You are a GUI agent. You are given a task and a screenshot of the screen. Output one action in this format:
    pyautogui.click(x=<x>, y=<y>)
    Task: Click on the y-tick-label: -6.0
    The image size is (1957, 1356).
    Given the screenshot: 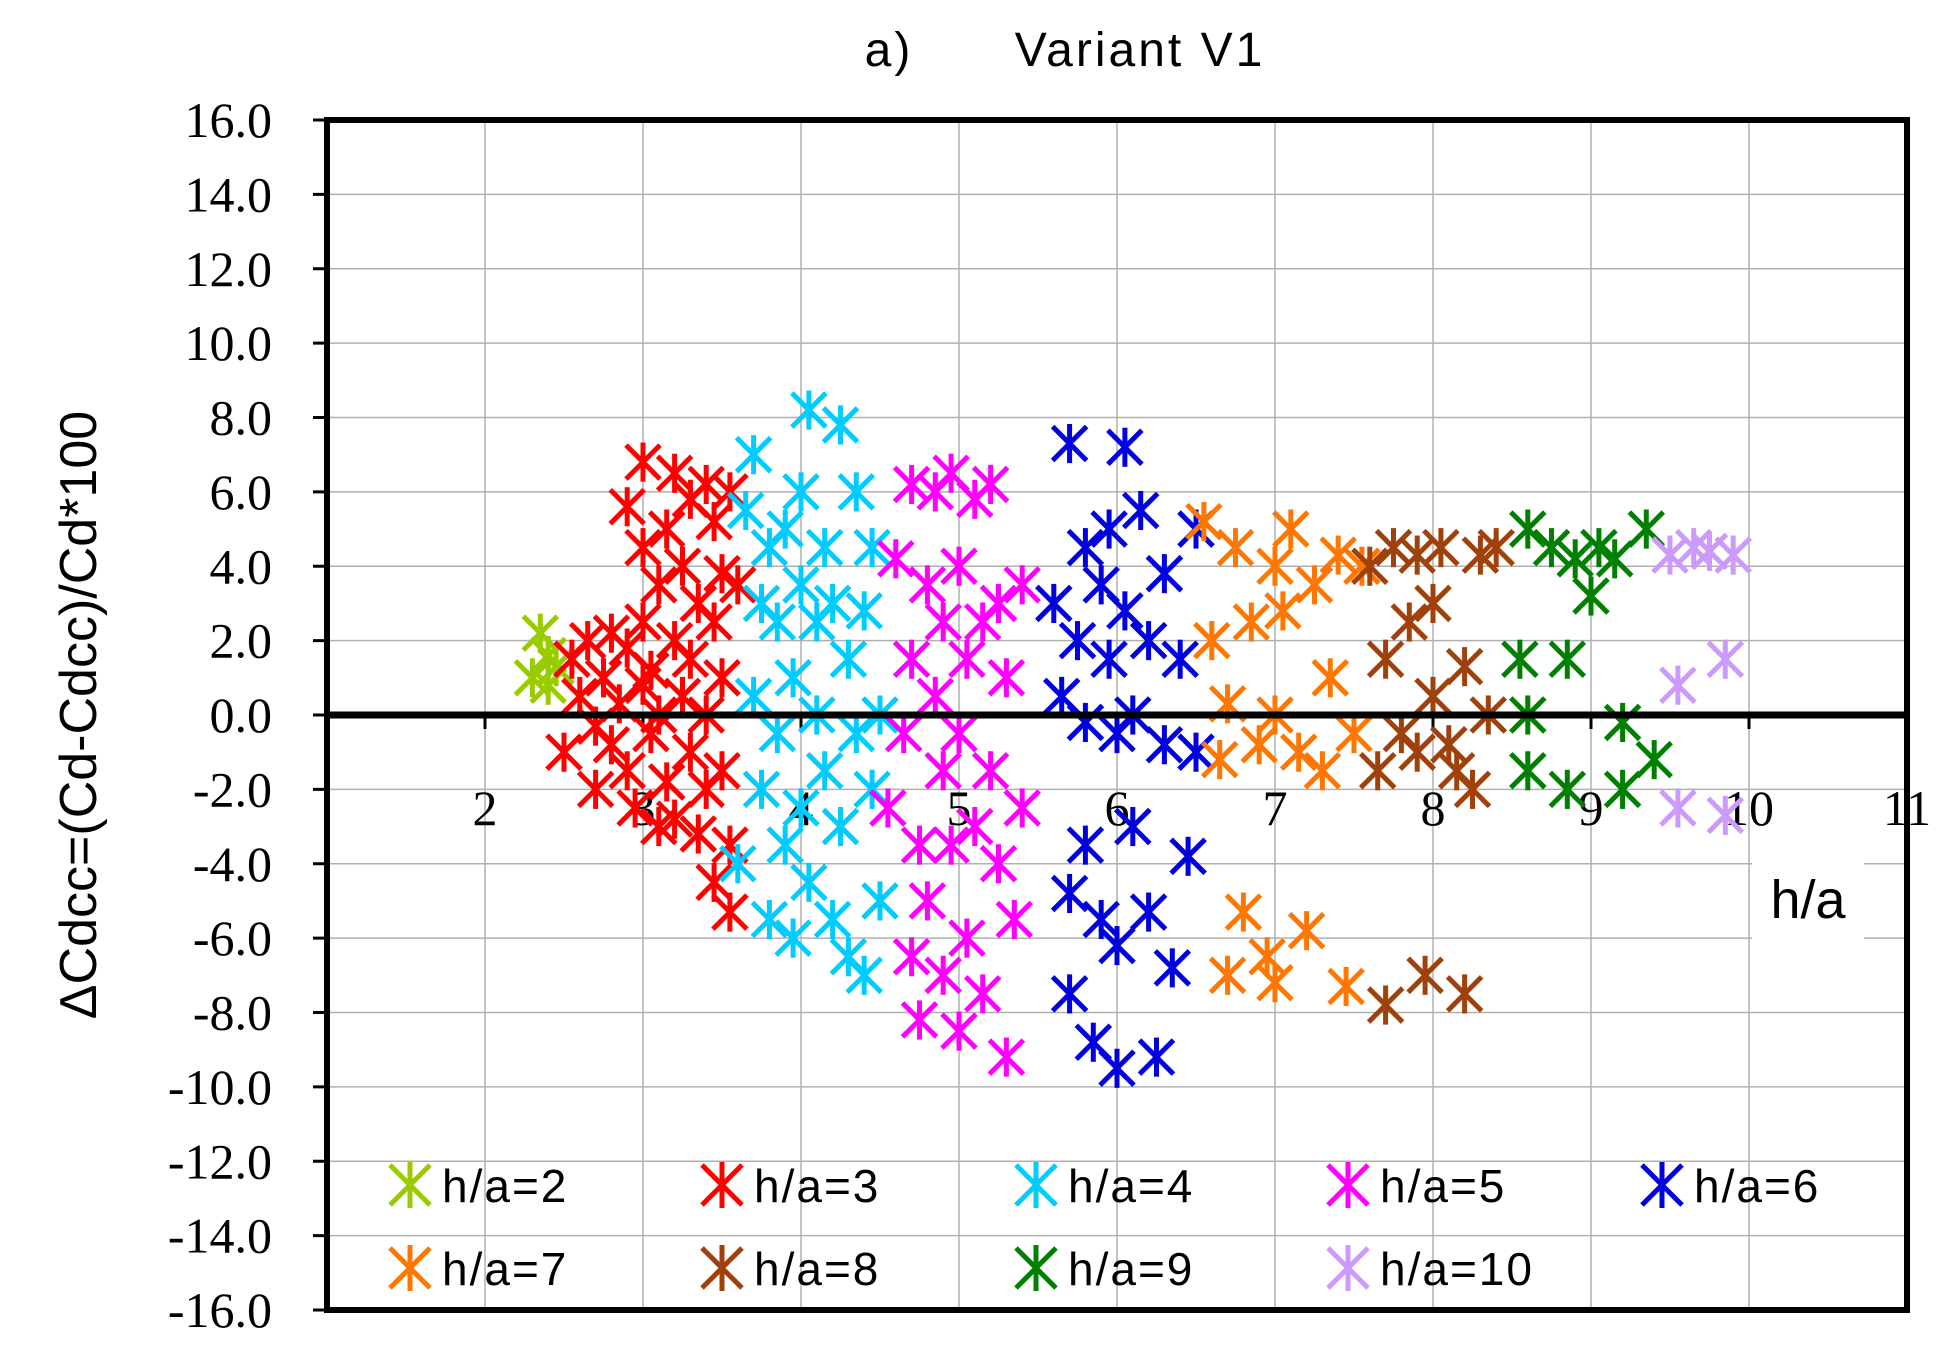 What is the action you would take?
    pyautogui.click(x=232, y=938)
    